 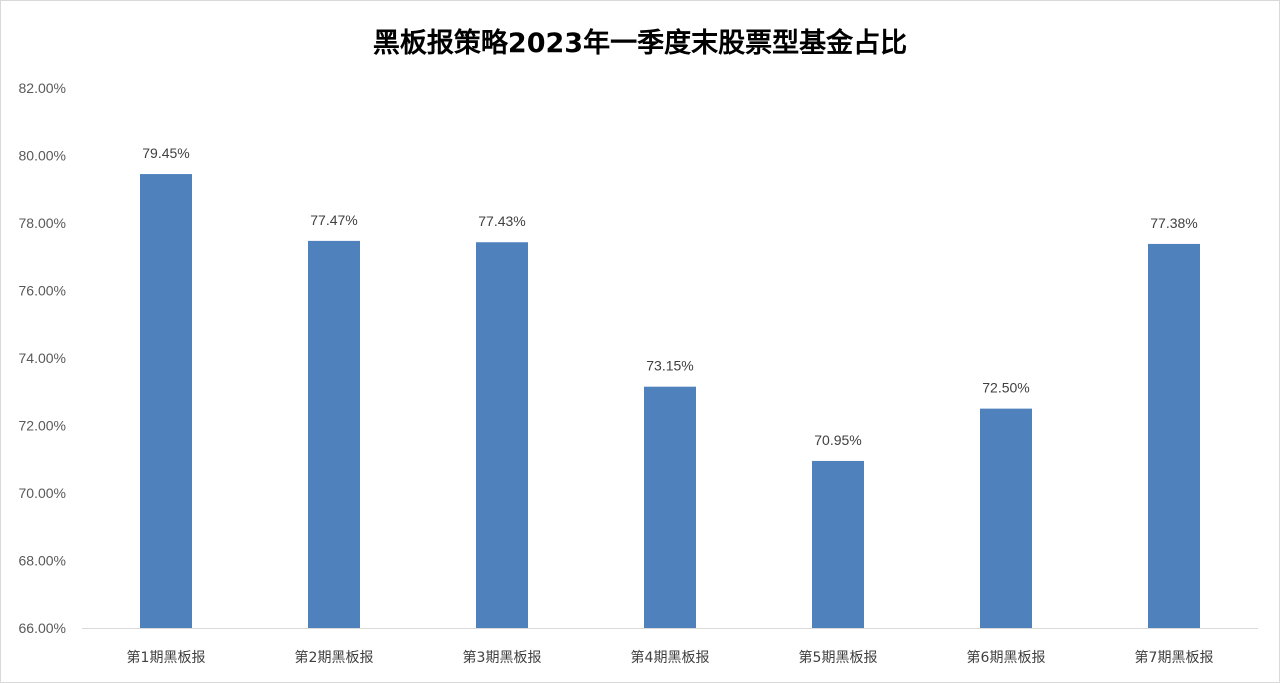 I want to click on y-tick-label: 80.00%, so click(x=42, y=156).